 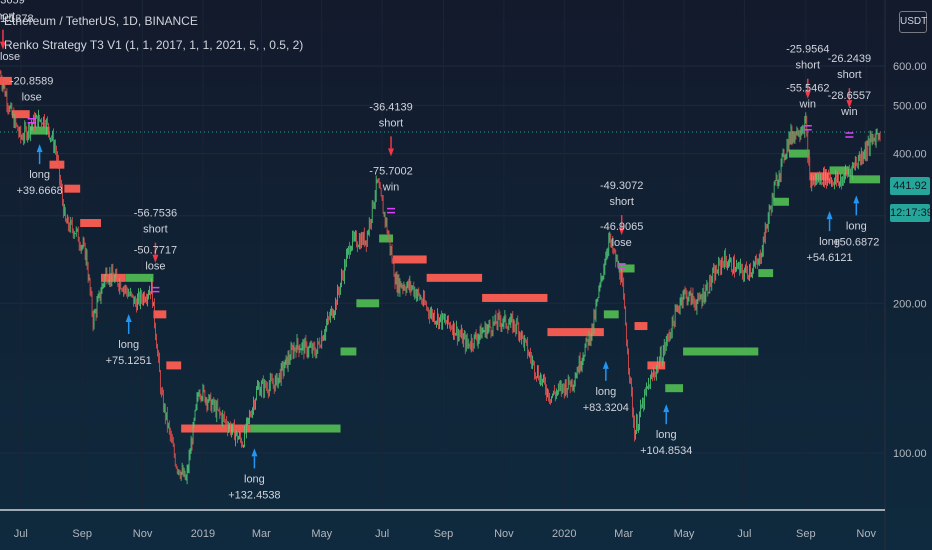 What do you see at coordinates (910, 304) in the screenshot?
I see `y-tick-label: 200.00` at bounding box center [910, 304].